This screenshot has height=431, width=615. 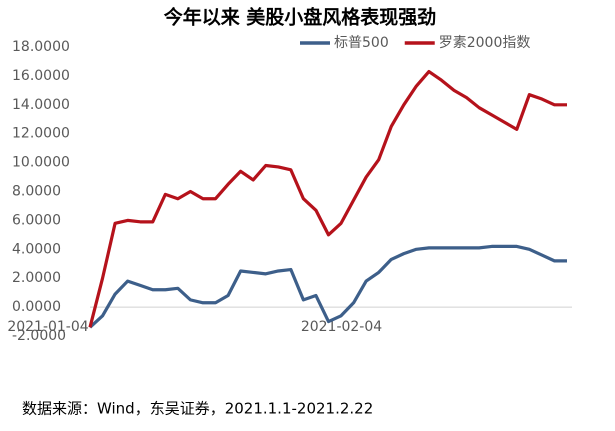 What do you see at coordinates (36, 249) in the screenshot?
I see `y-tick-label: 4.0000` at bounding box center [36, 249].